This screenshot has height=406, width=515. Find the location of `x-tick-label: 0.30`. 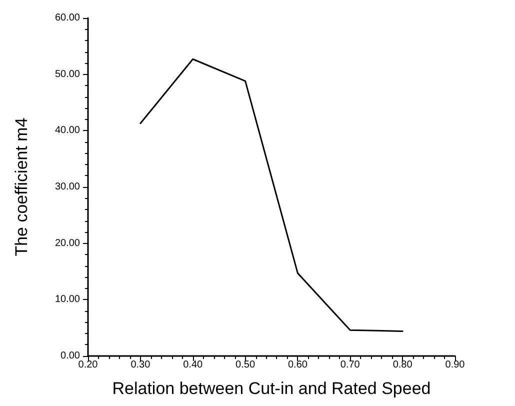

x-tick-label: 0.30 is located at coordinates (140, 365).